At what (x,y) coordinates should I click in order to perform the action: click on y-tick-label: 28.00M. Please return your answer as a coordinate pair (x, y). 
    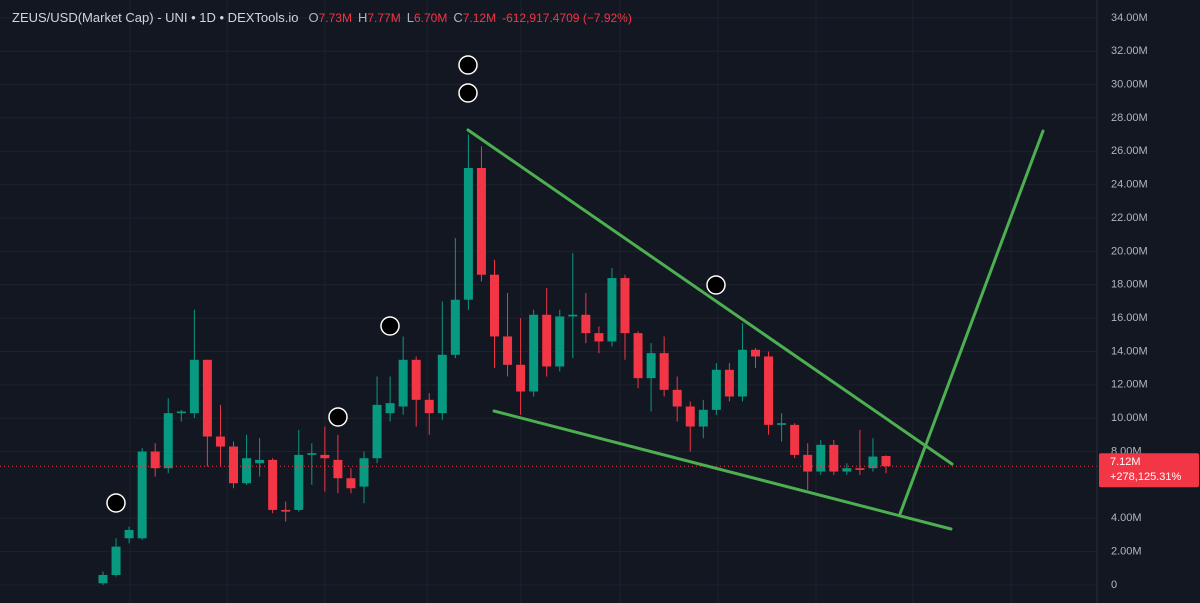
    Looking at the image, I should click on (1129, 118).